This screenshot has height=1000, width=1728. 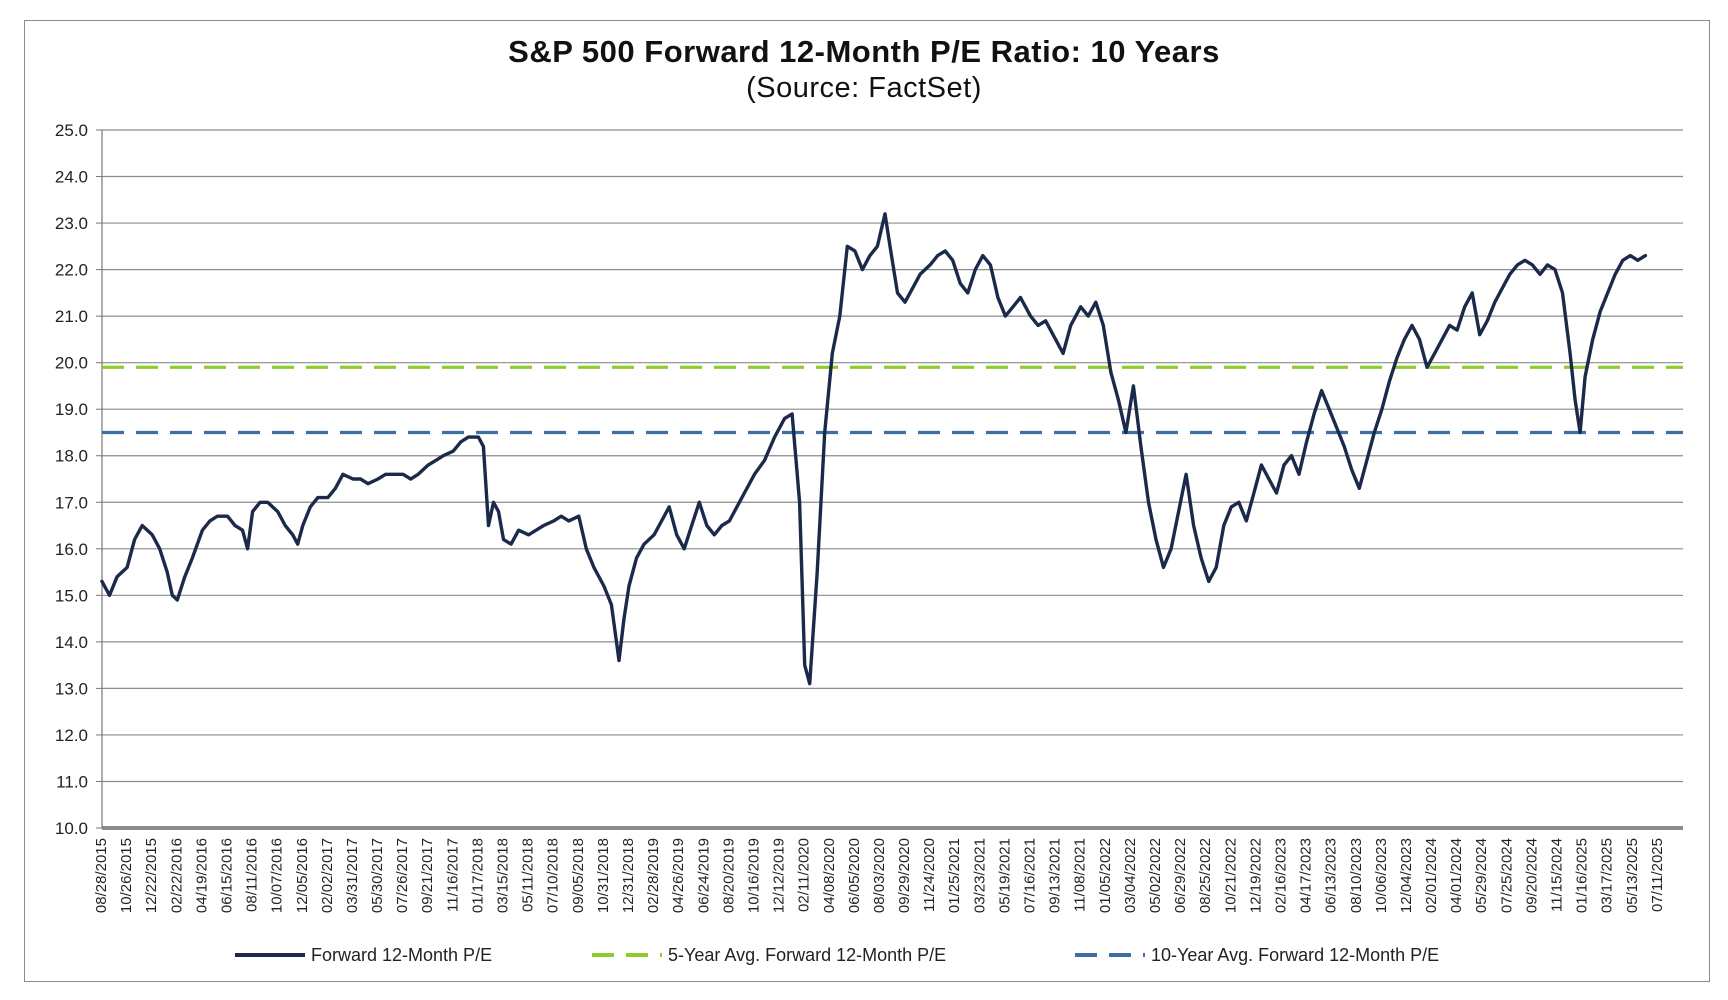 I want to click on x-tick-label: 12/04/2023, so click(x=1406, y=875).